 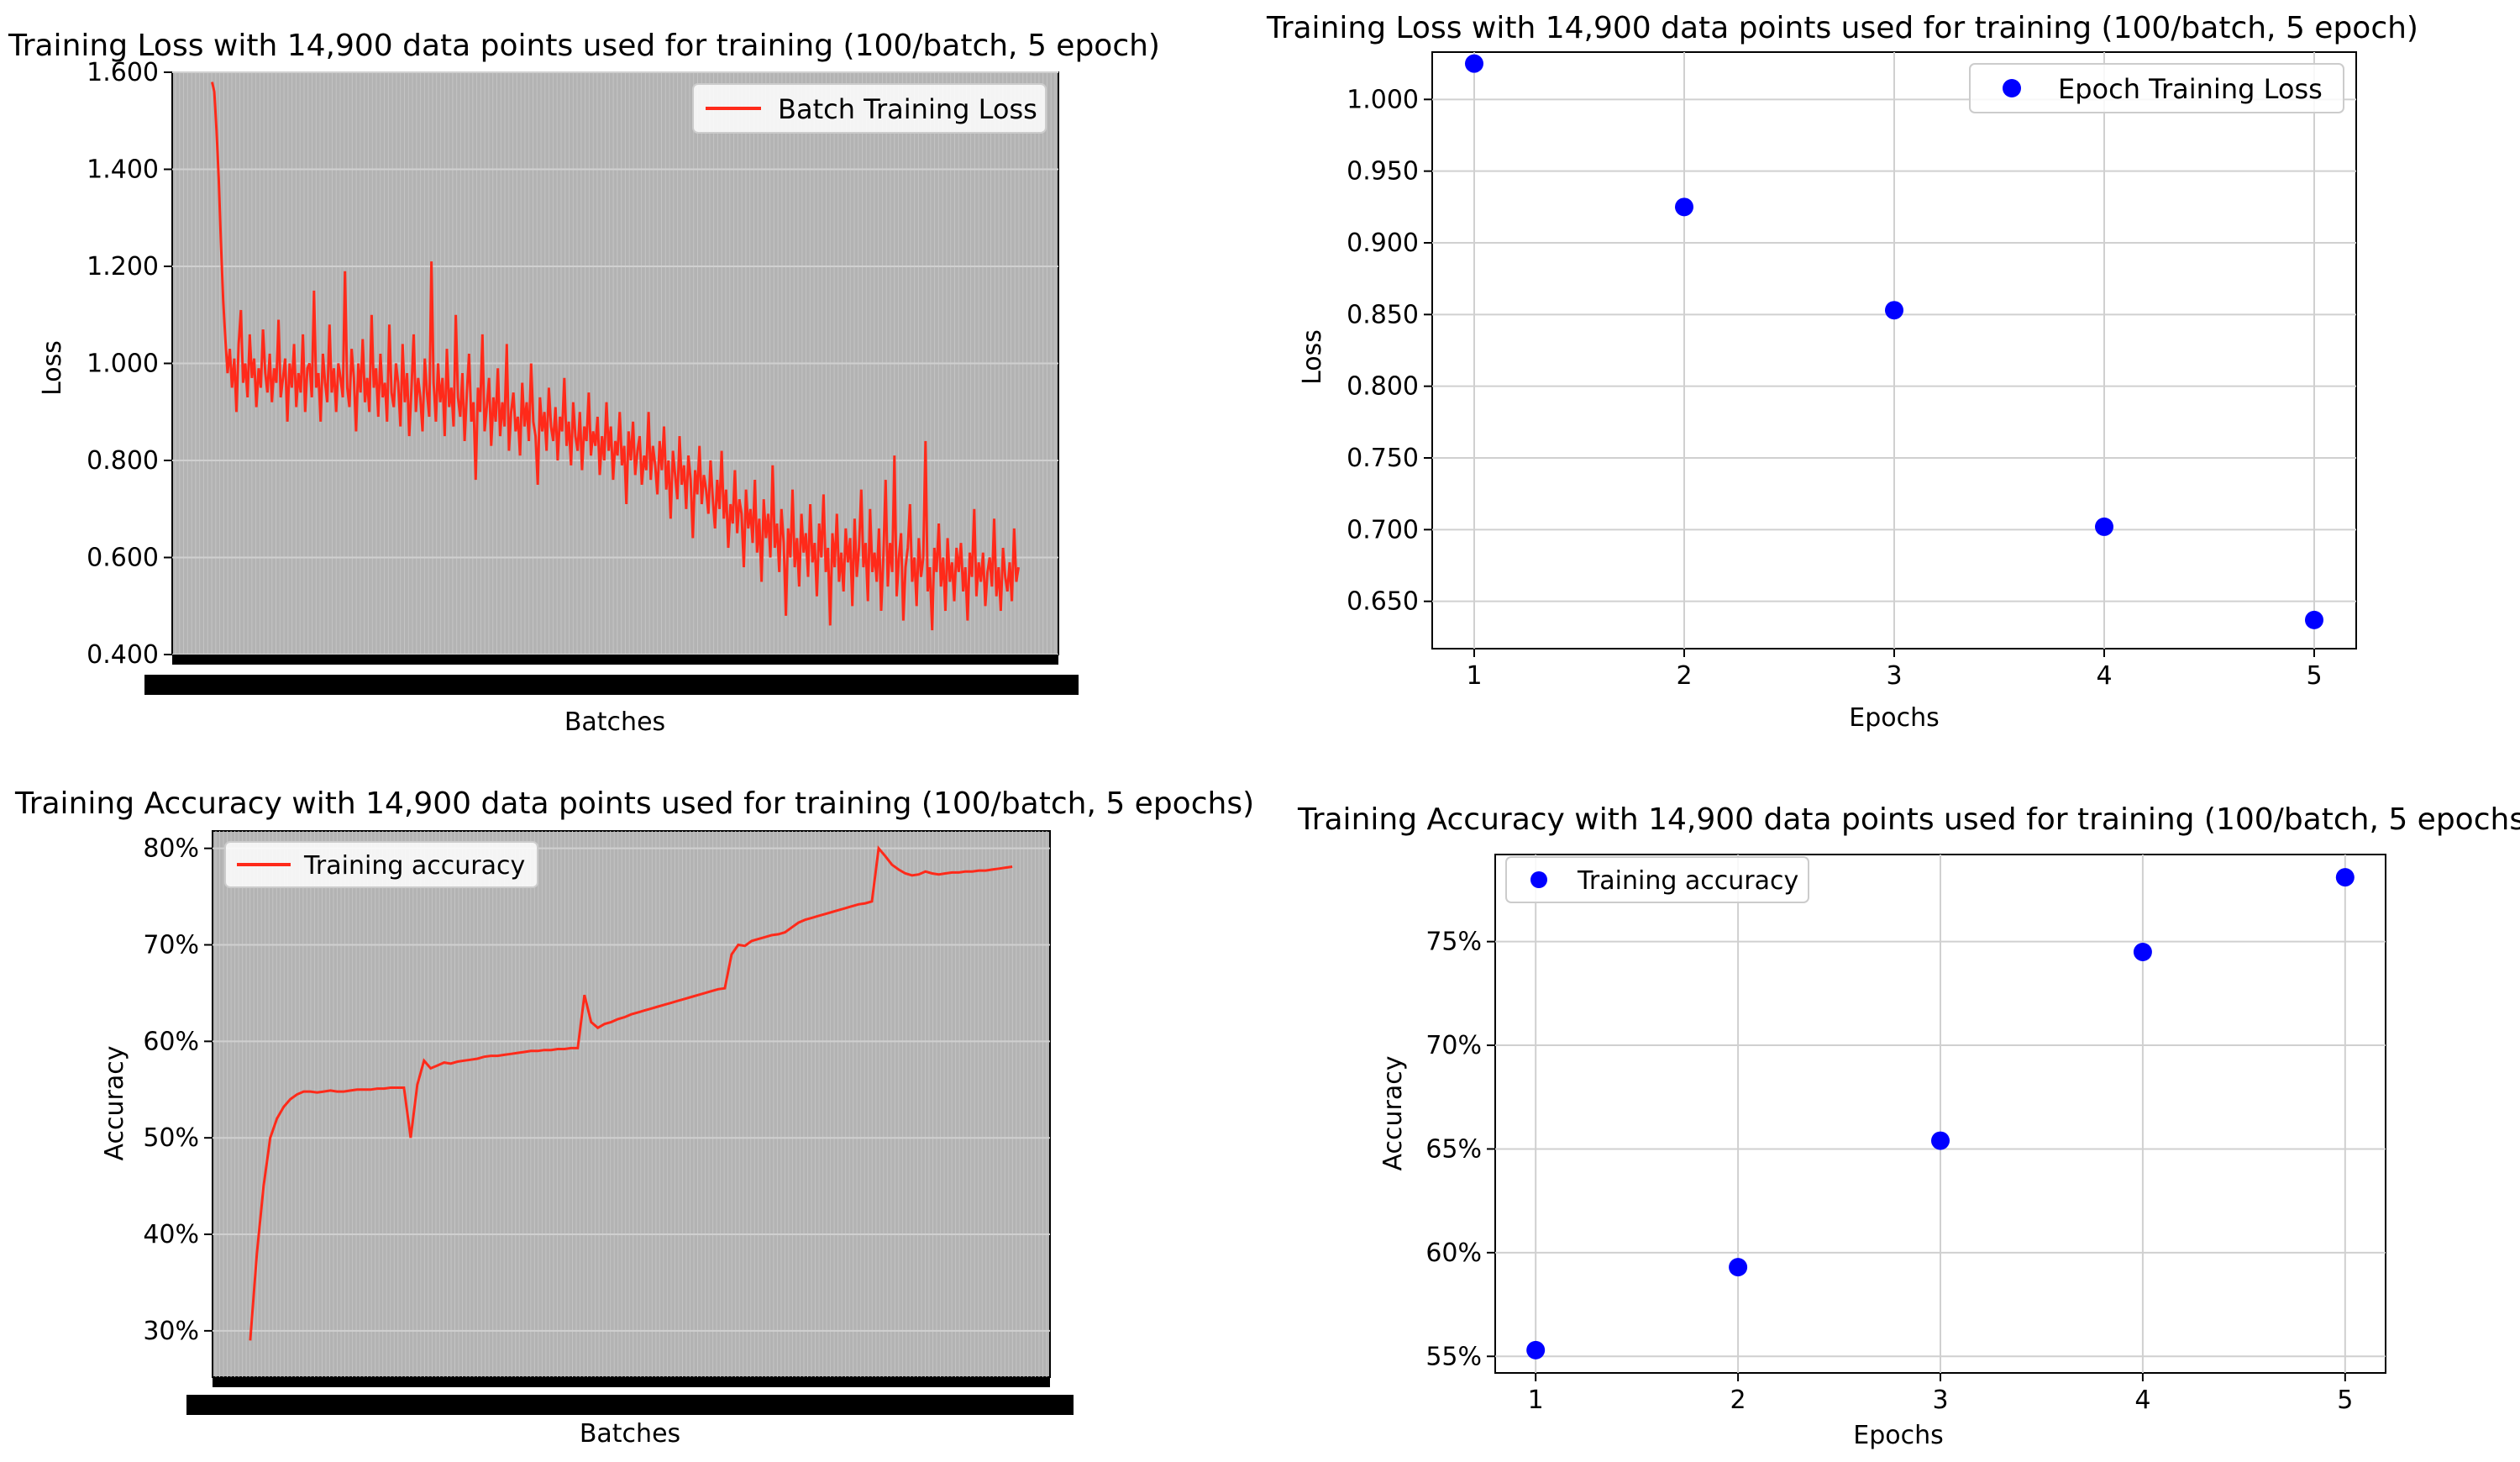 I want to click on y-axis-ticks: 0.400 0.600 0.800 1.000 1.200 1.400 1.600, so click(x=129, y=364).